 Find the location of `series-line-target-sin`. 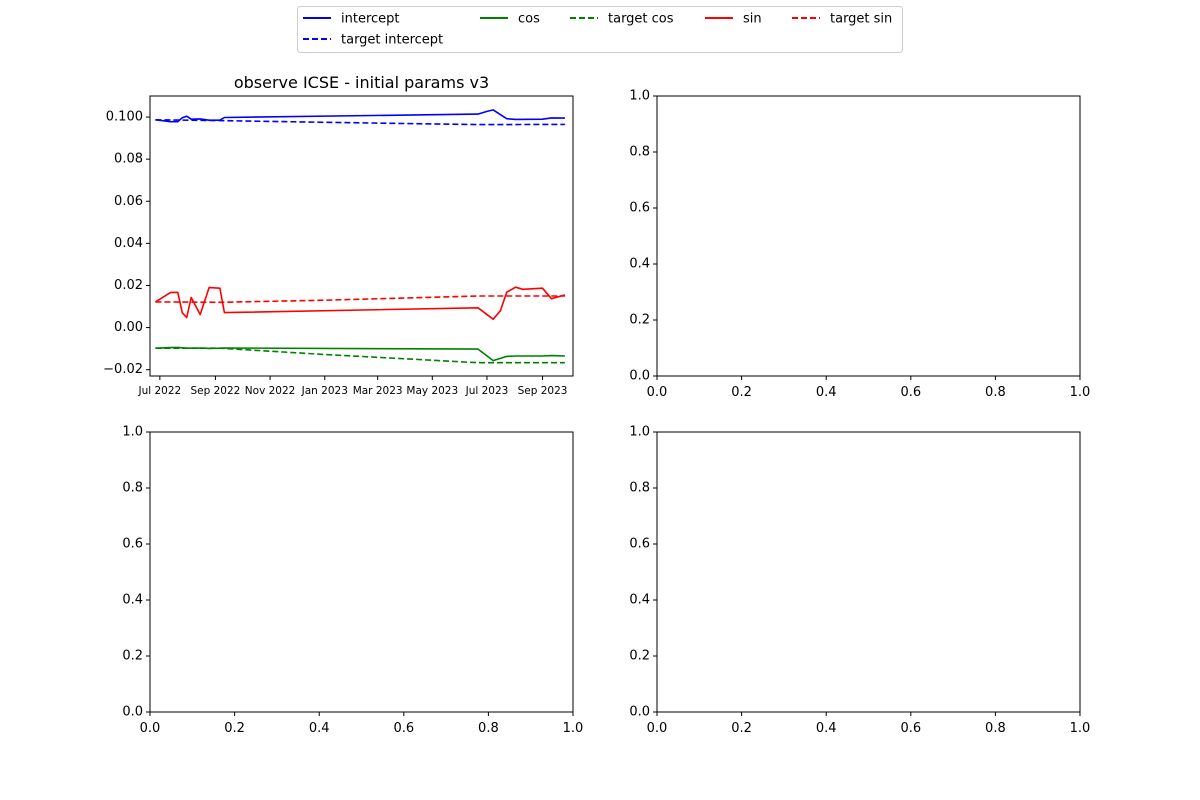

series-line-target-sin is located at coordinates (360, 299).